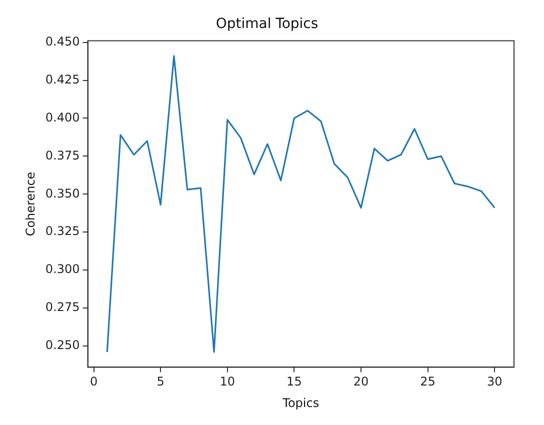 This screenshot has height=425, width=544. What do you see at coordinates (62, 307) in the screenshot?
I see `y-tick-label: 0.275` at bounding box center [62, 307].